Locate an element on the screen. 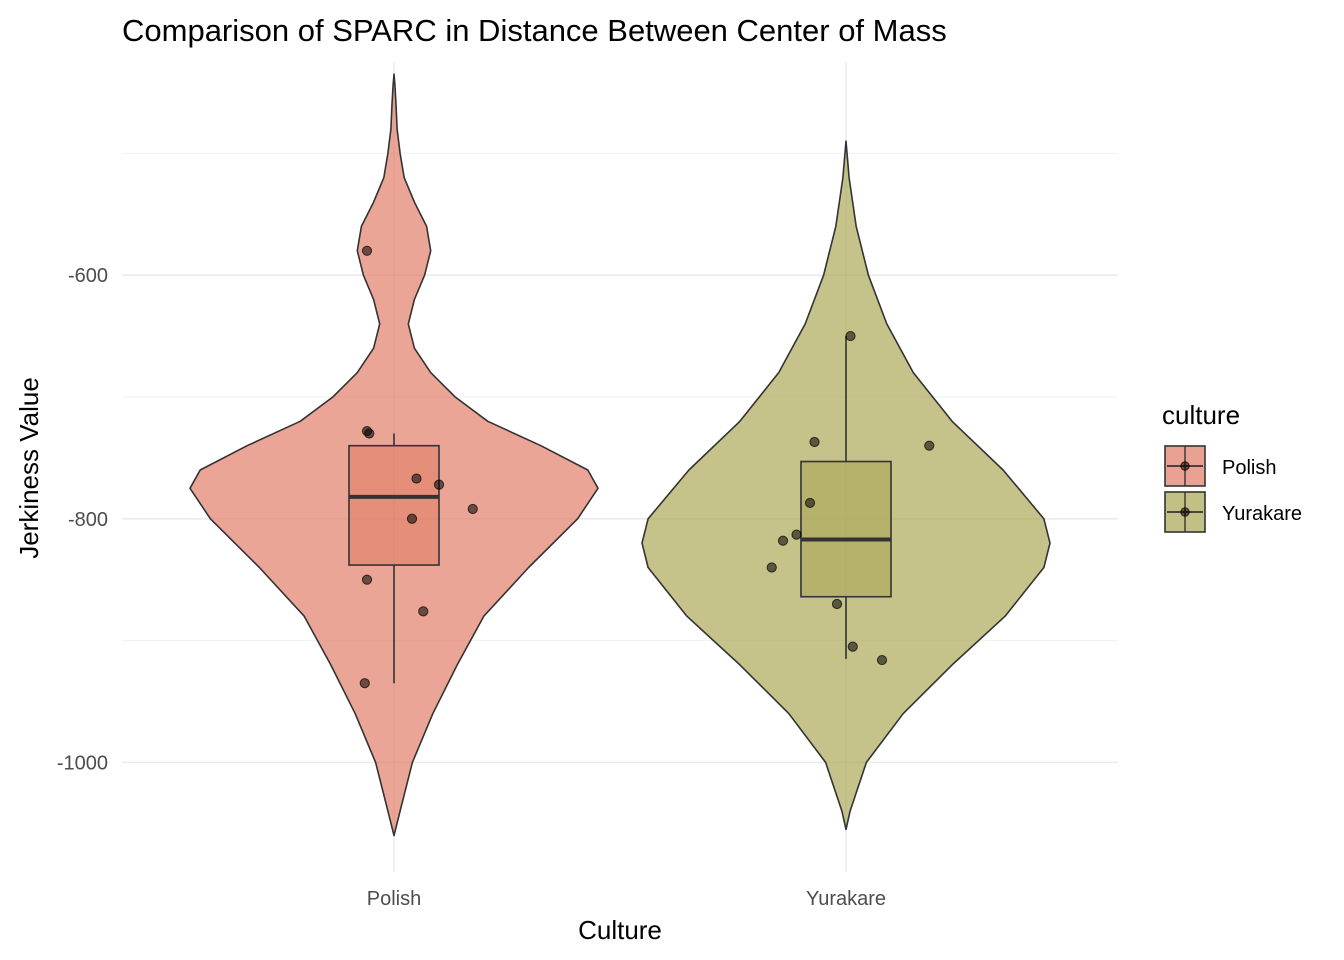 This screenshot has height=960, width=1344. legend: culture Polish Yurakare is located at coordinates (1232, 466).